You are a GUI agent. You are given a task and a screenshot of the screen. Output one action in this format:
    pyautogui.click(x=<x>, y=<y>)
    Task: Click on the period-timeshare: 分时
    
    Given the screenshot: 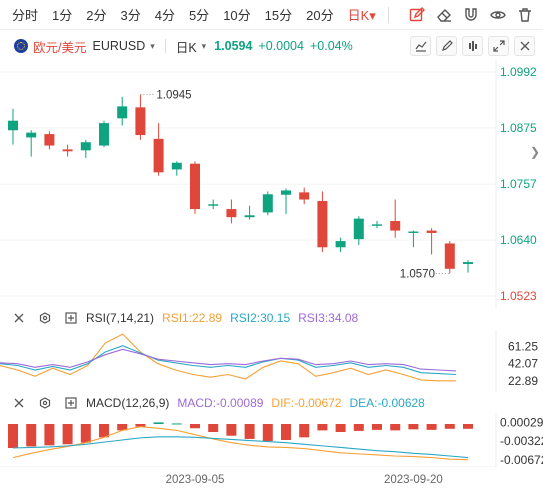 What is the action you would take?
    pyautogui.click(x=25, y=15)
    